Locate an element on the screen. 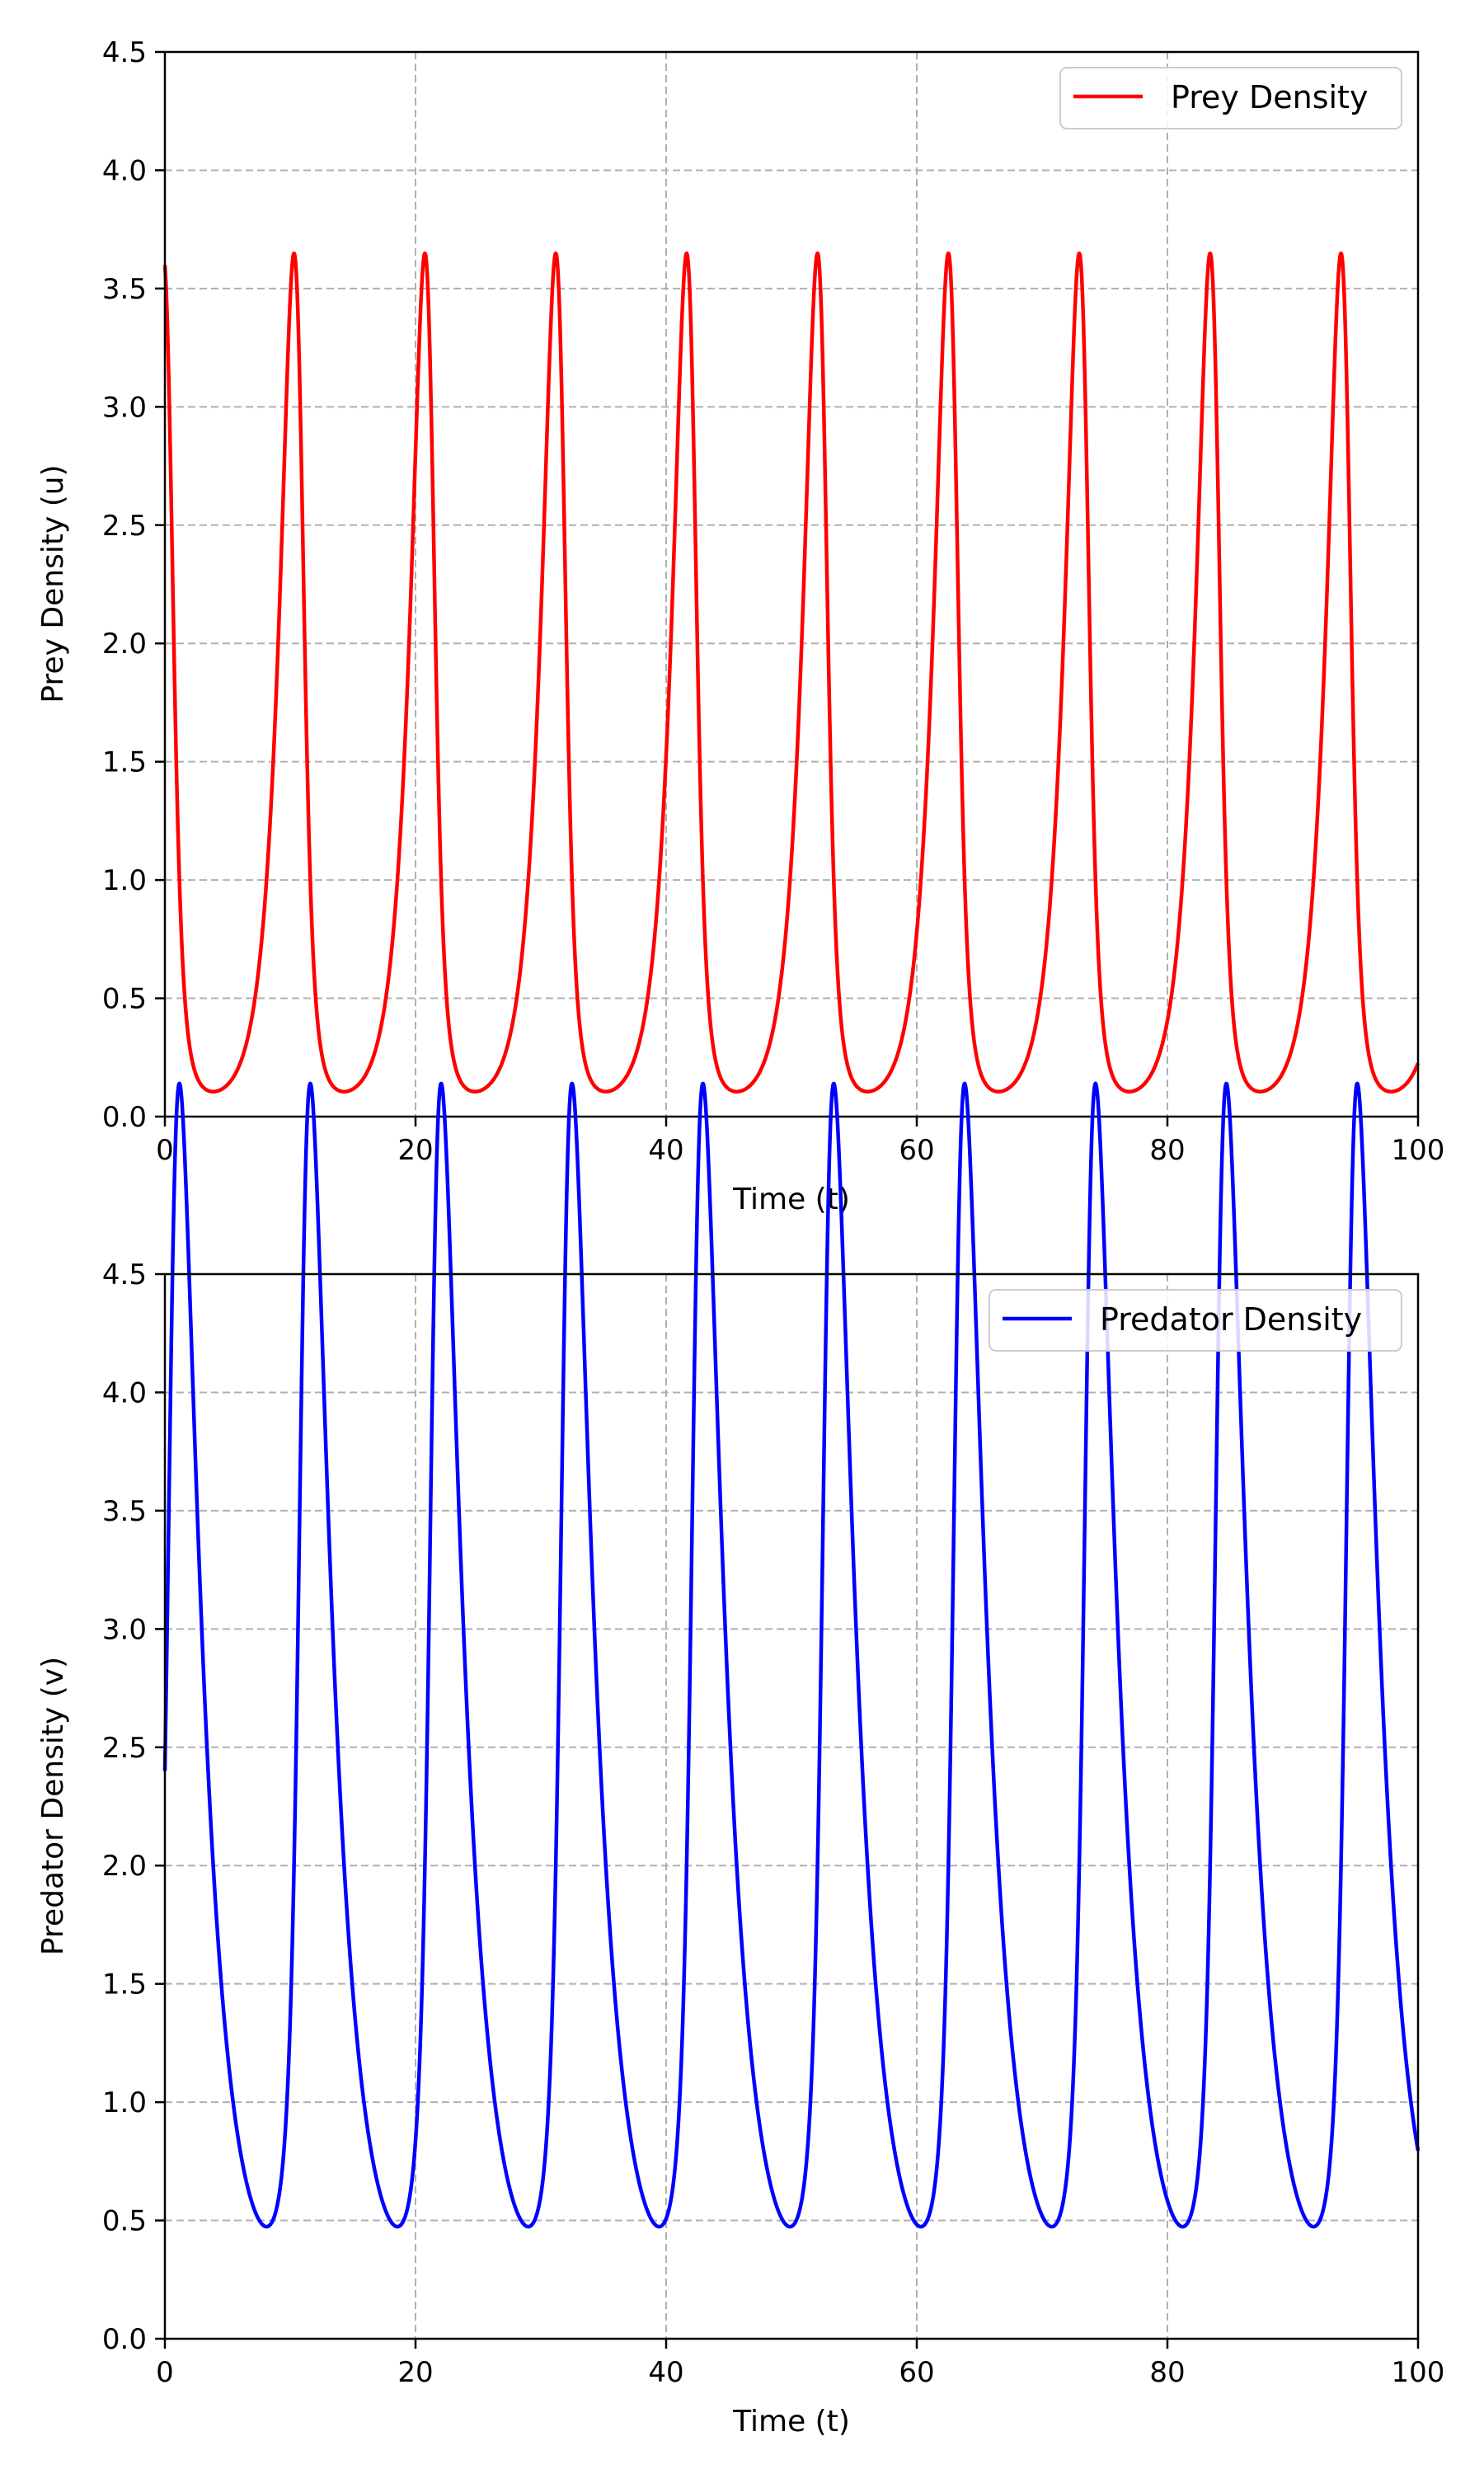  prey-y-tick-label: 0.0 is located at coordinates (124, 1117).